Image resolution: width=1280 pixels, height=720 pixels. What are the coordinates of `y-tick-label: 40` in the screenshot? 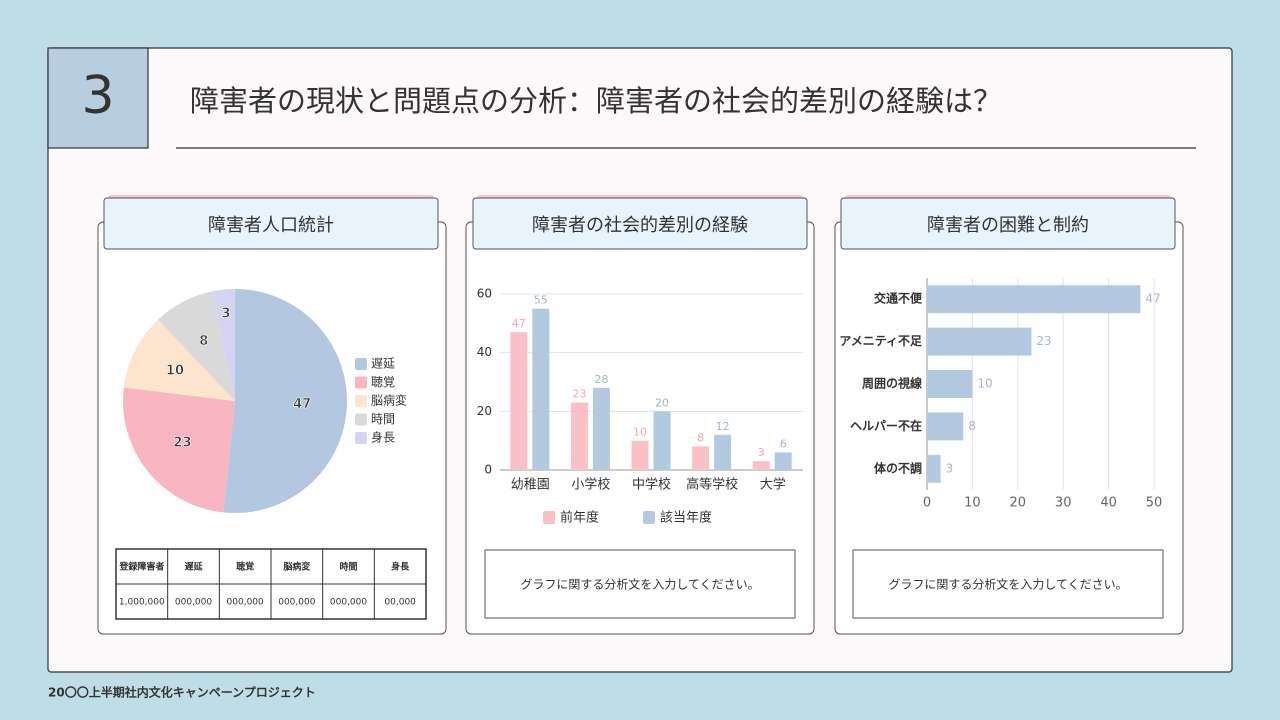 It's located at (484, 352).